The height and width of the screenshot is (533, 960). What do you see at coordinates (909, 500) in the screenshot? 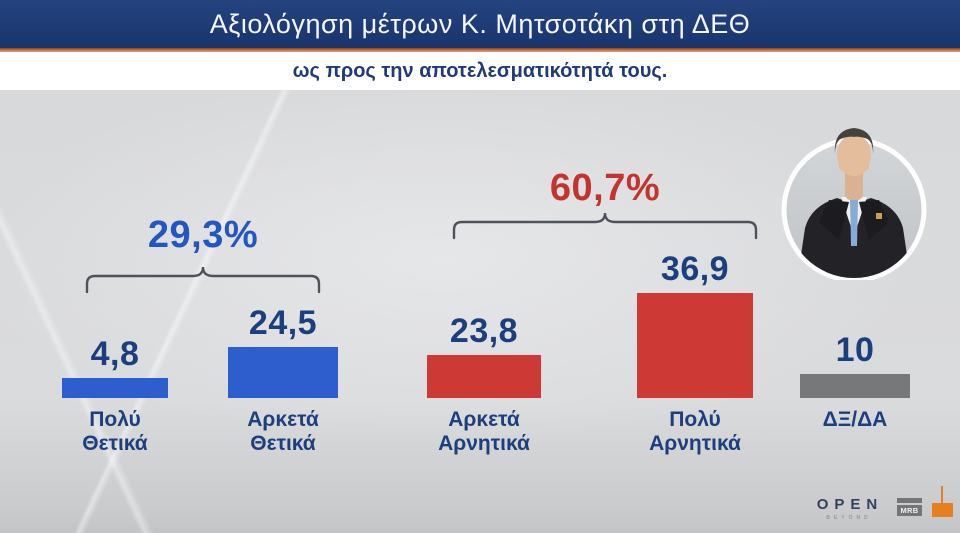
I see `mrb-logo-bar` at bounding box center [909, 500].